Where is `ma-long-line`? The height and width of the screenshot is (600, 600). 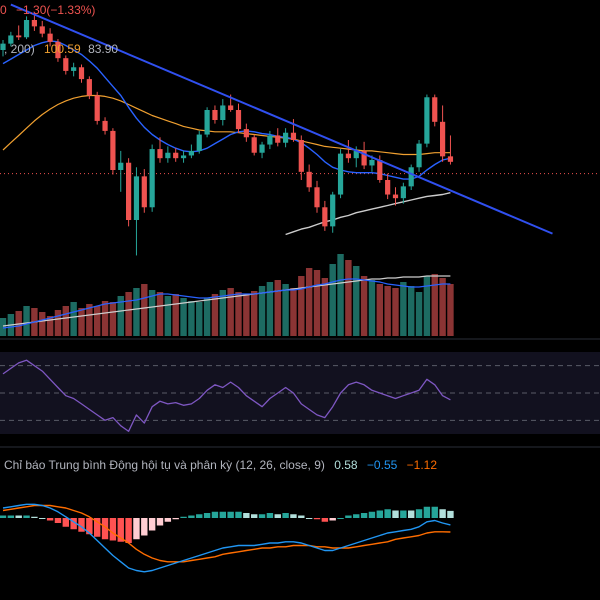
ma-long-line is located at coordinates (368, 214).